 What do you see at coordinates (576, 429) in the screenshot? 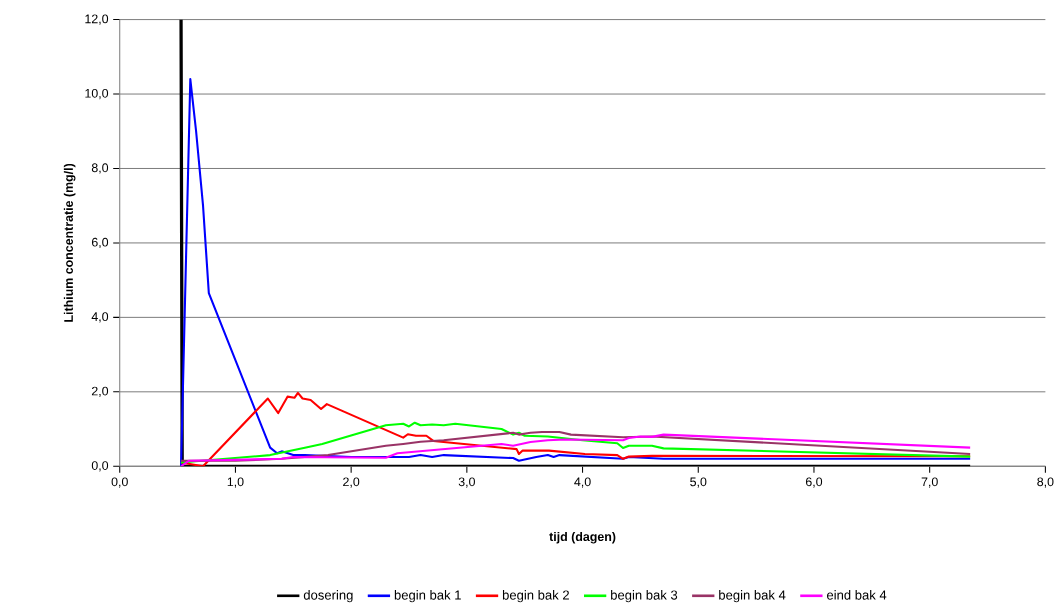
I see `line-series` at bounding box center [576, 429].